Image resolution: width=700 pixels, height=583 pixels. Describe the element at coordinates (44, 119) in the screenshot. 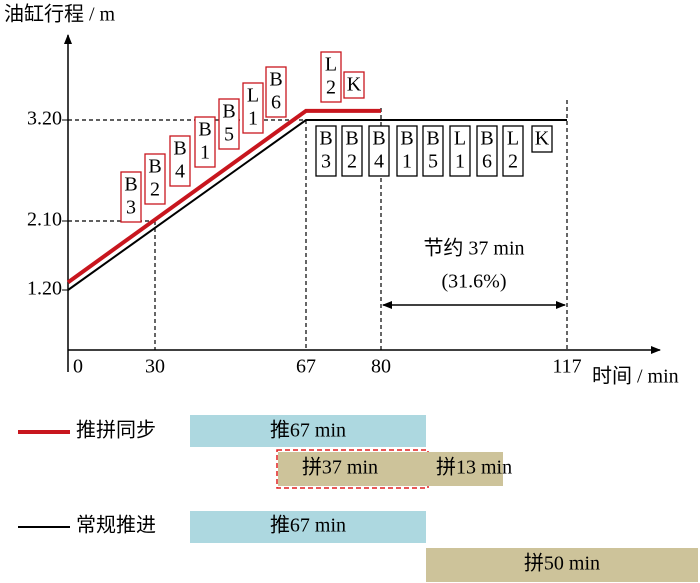

I see `y-tick-label: 3.20` at that location.